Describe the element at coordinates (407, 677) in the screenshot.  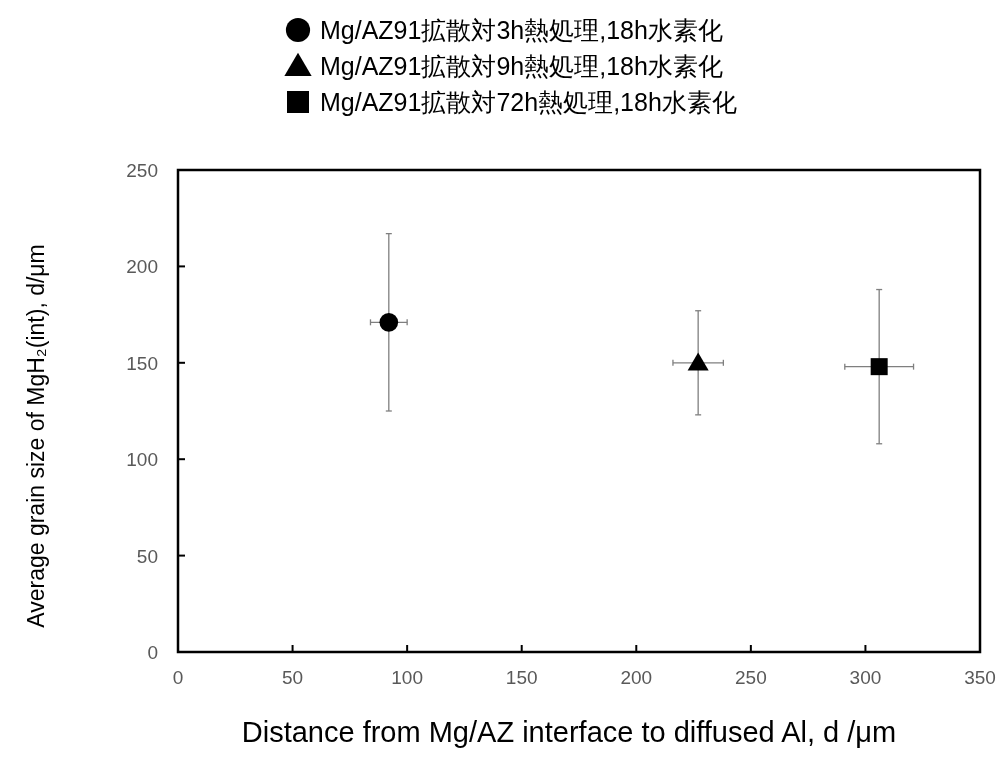
I see `x-tick-label: 100` at that location.